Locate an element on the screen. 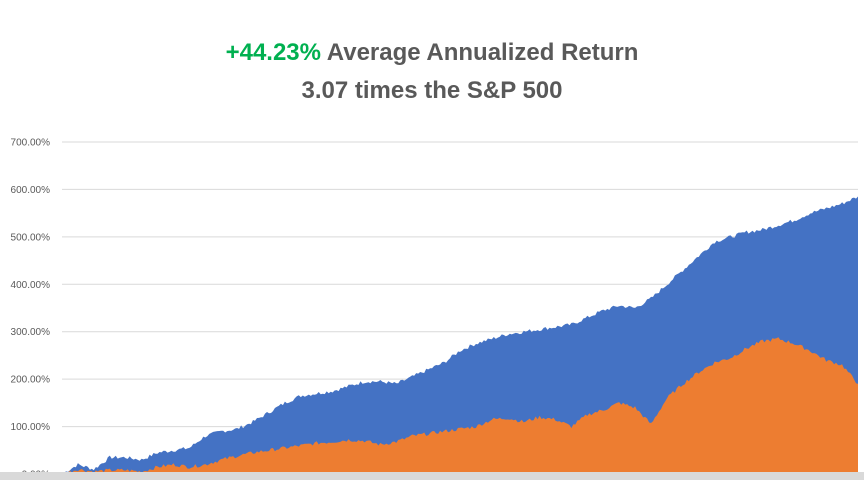  y-tick-label: 100.00% is located at coordinates (31, 427).